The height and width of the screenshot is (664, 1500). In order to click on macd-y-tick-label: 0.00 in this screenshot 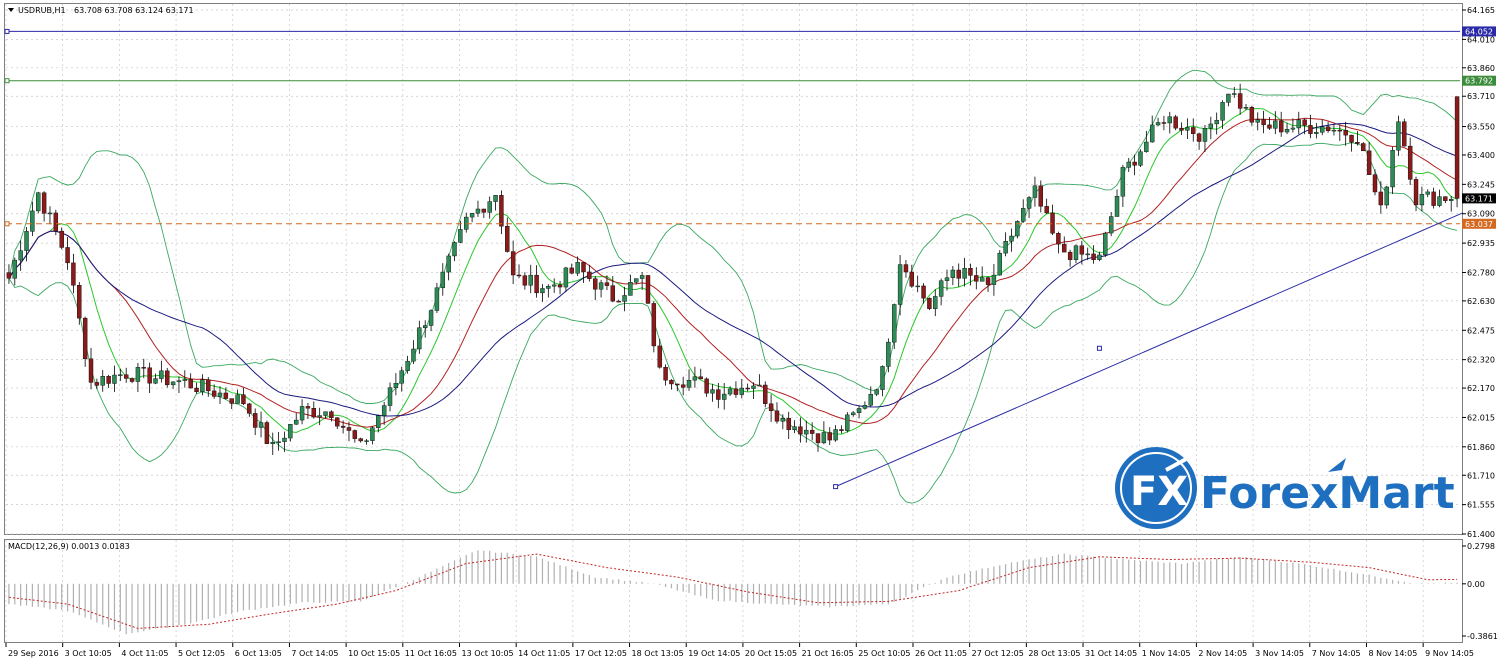, I will do `click(1476, 584)`.